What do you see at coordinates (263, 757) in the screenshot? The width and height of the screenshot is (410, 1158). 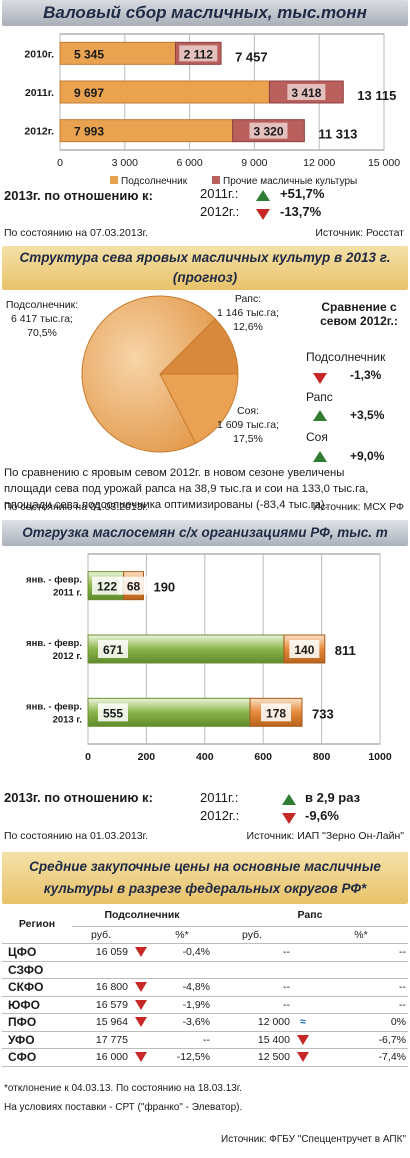 I see `x-tick-label: 600` at bounding box center [263, 757].